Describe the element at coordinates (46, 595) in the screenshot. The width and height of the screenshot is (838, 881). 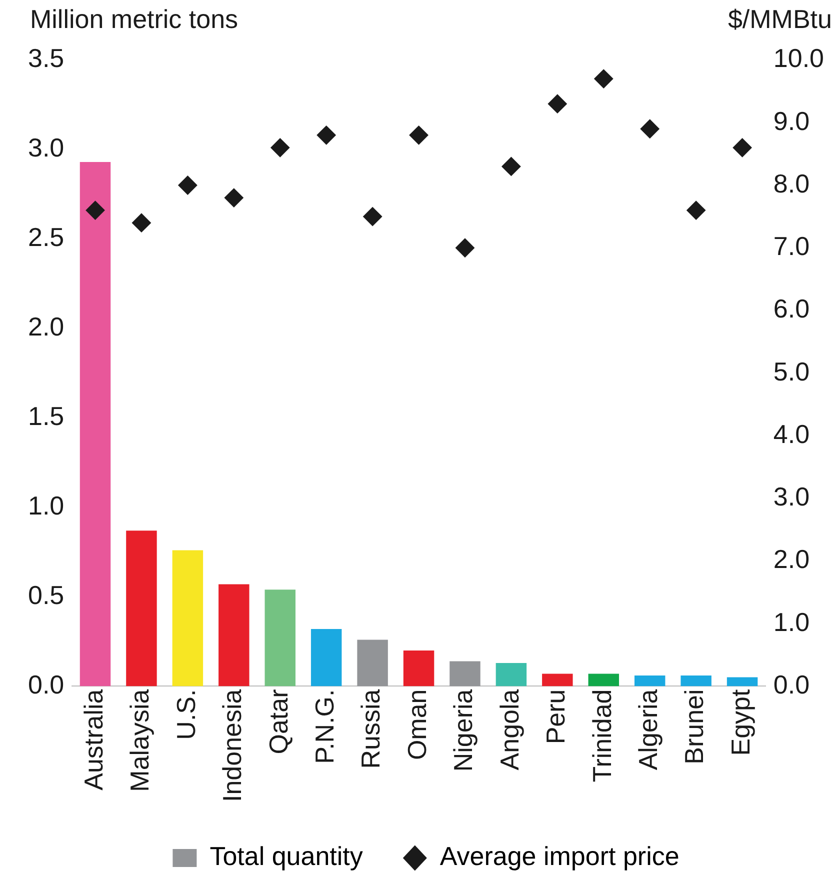
I see `y-tick-label: 0.5` at that location.